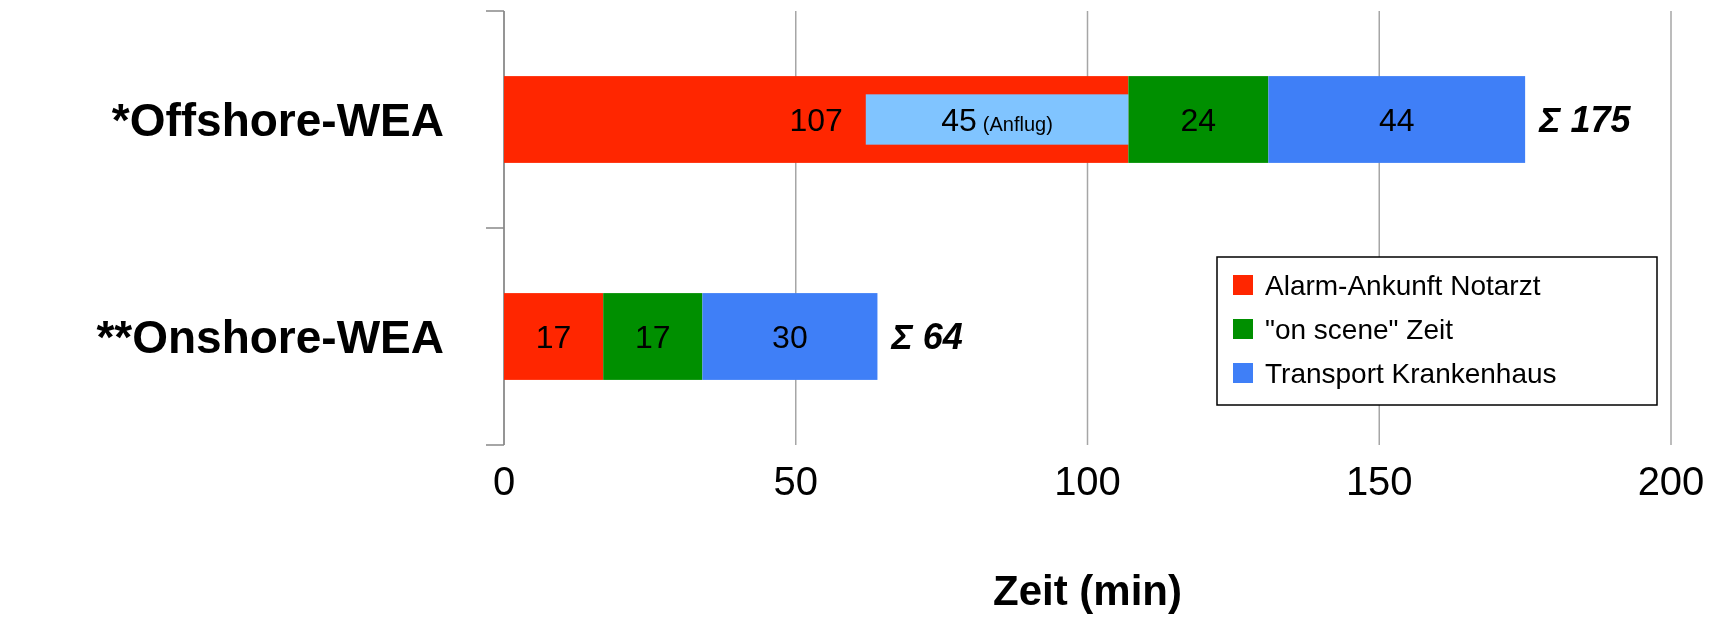  I want to click on y-tick-label: **Onshore-WEA, so click(270, 336).